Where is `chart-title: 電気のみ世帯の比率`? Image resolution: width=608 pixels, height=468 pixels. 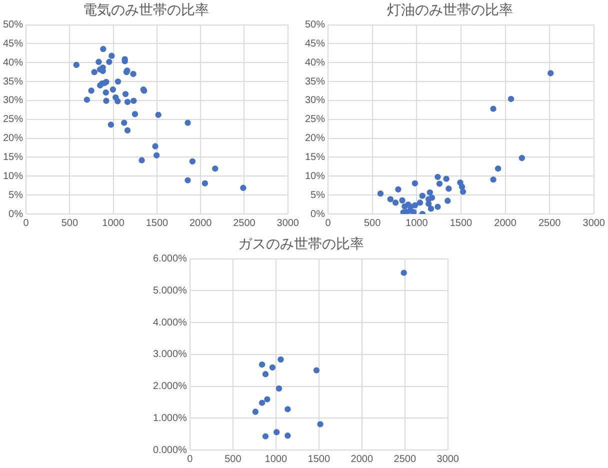
chart-title: 電気のみ世帯の比率 is located at coordinates (146, 9).